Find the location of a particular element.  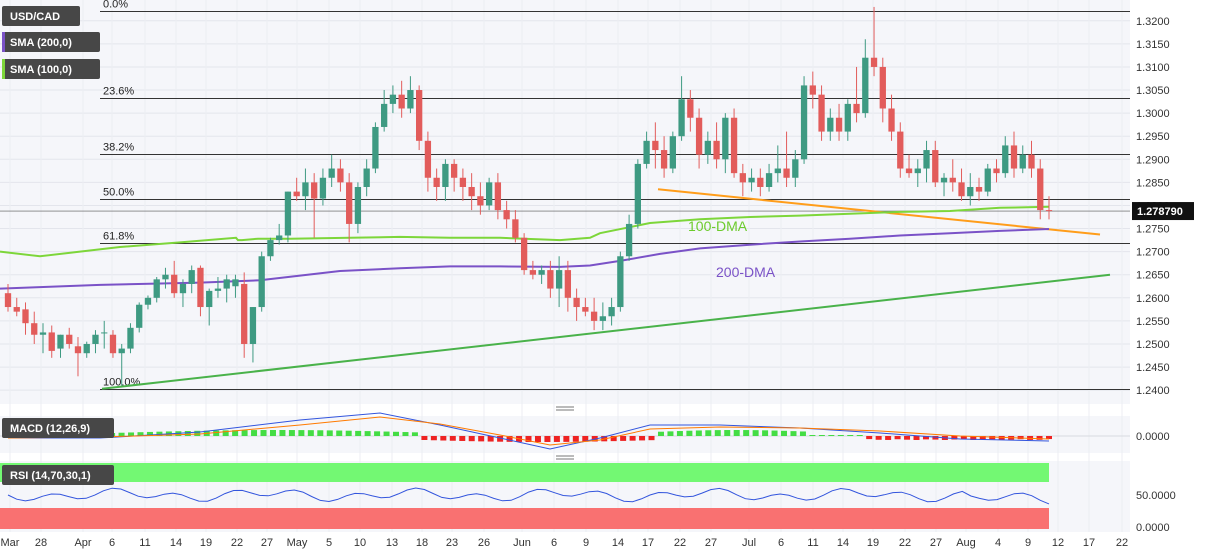

instrument-tag-bg is located at coordinates (41, 16).